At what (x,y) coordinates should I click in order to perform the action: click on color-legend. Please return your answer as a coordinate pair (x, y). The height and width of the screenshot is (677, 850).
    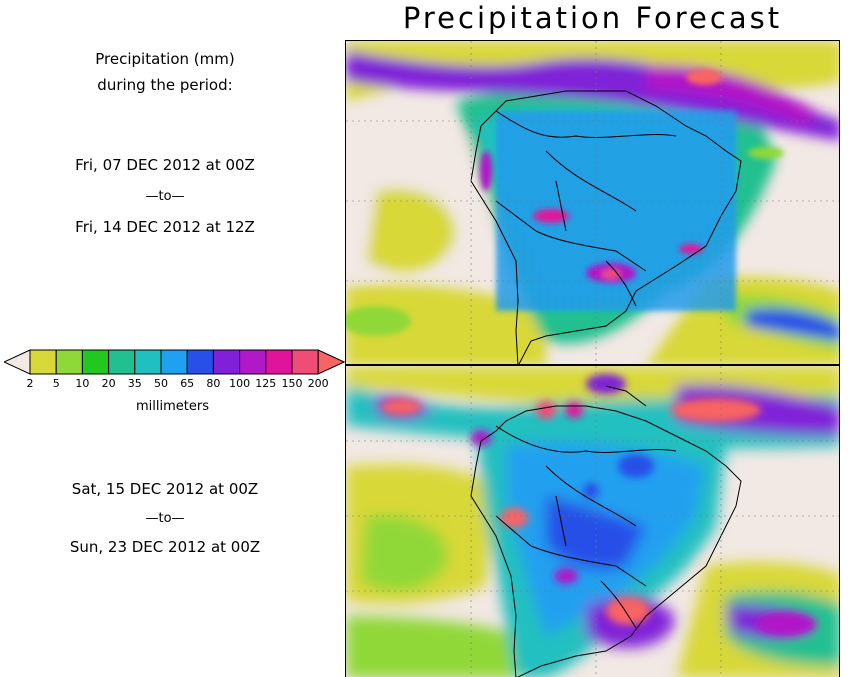
    Looking at the image, I should click on (175, 362).